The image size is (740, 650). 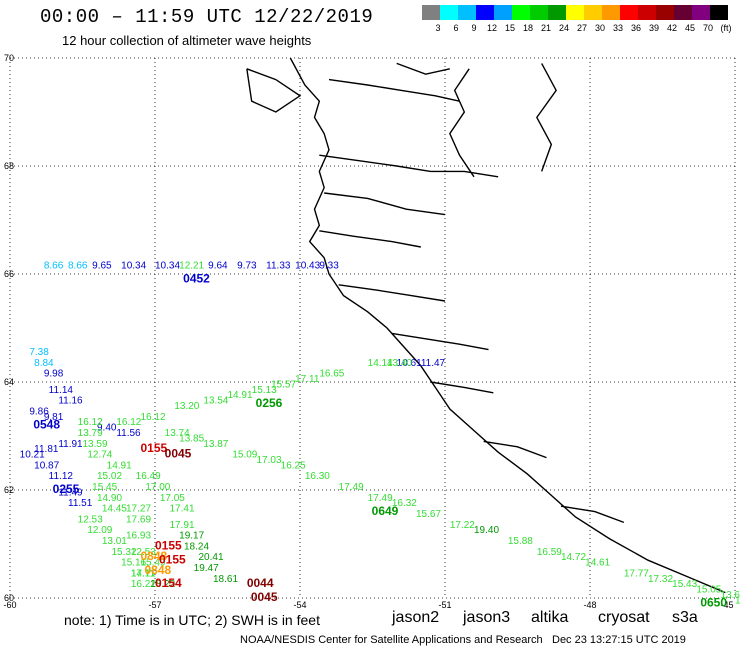 What do you see at coordinates (444, 605) in the screenshot?
I see `x-tick-label: -51` at bounding box center [444, 605].